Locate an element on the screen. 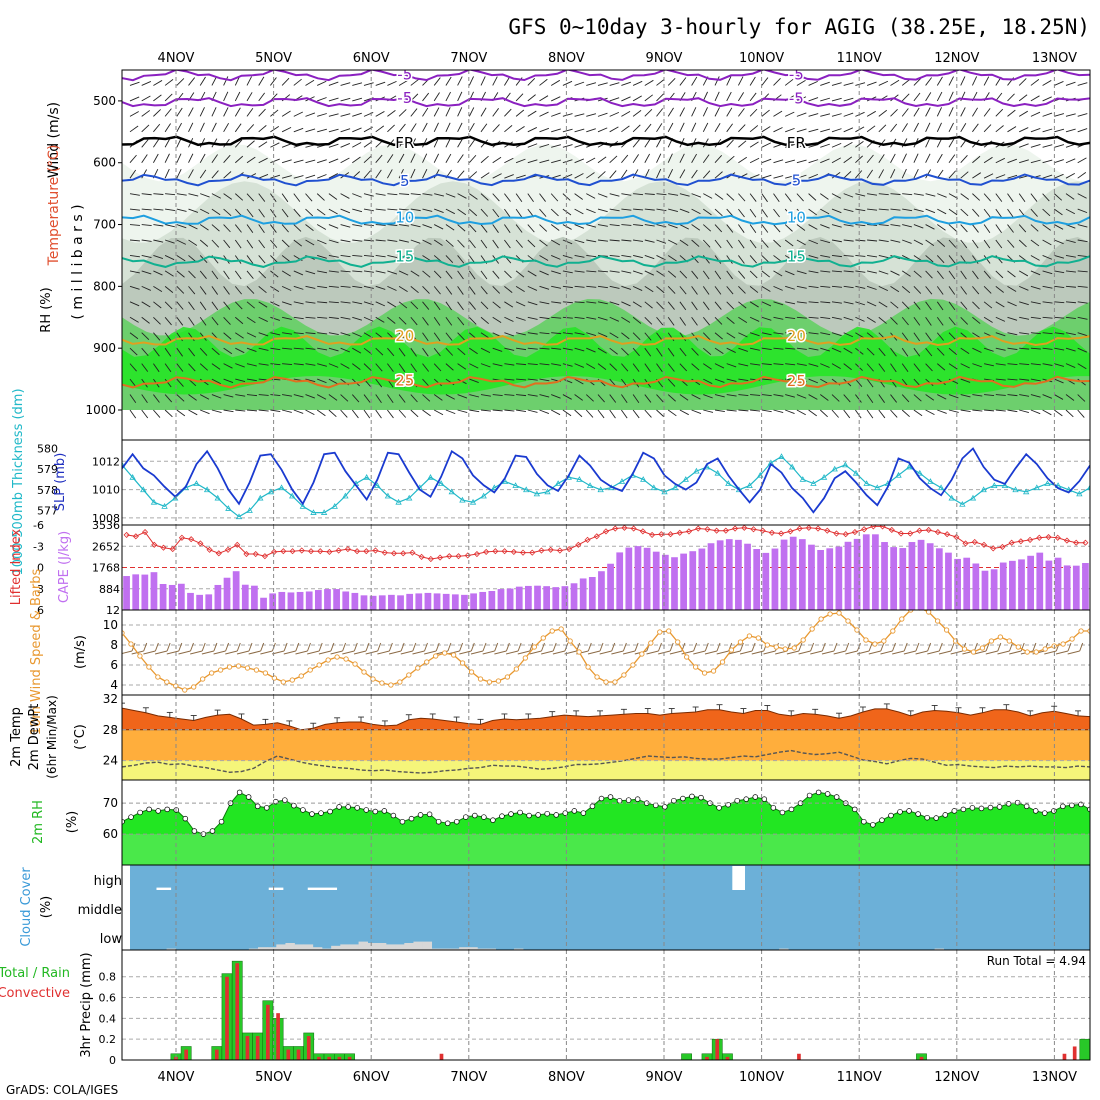 Image resolution: width=1100 pixels, height=1100 pixels. isotherm-label: 20 is located at coordinates (404, 336).